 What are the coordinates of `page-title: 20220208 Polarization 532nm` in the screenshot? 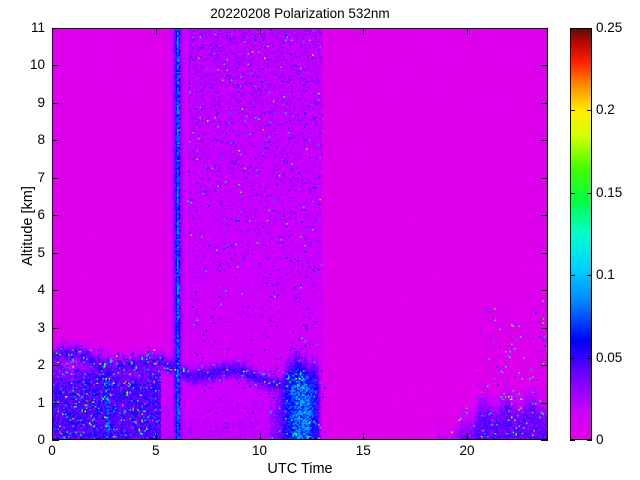 It's located at (300, 13).